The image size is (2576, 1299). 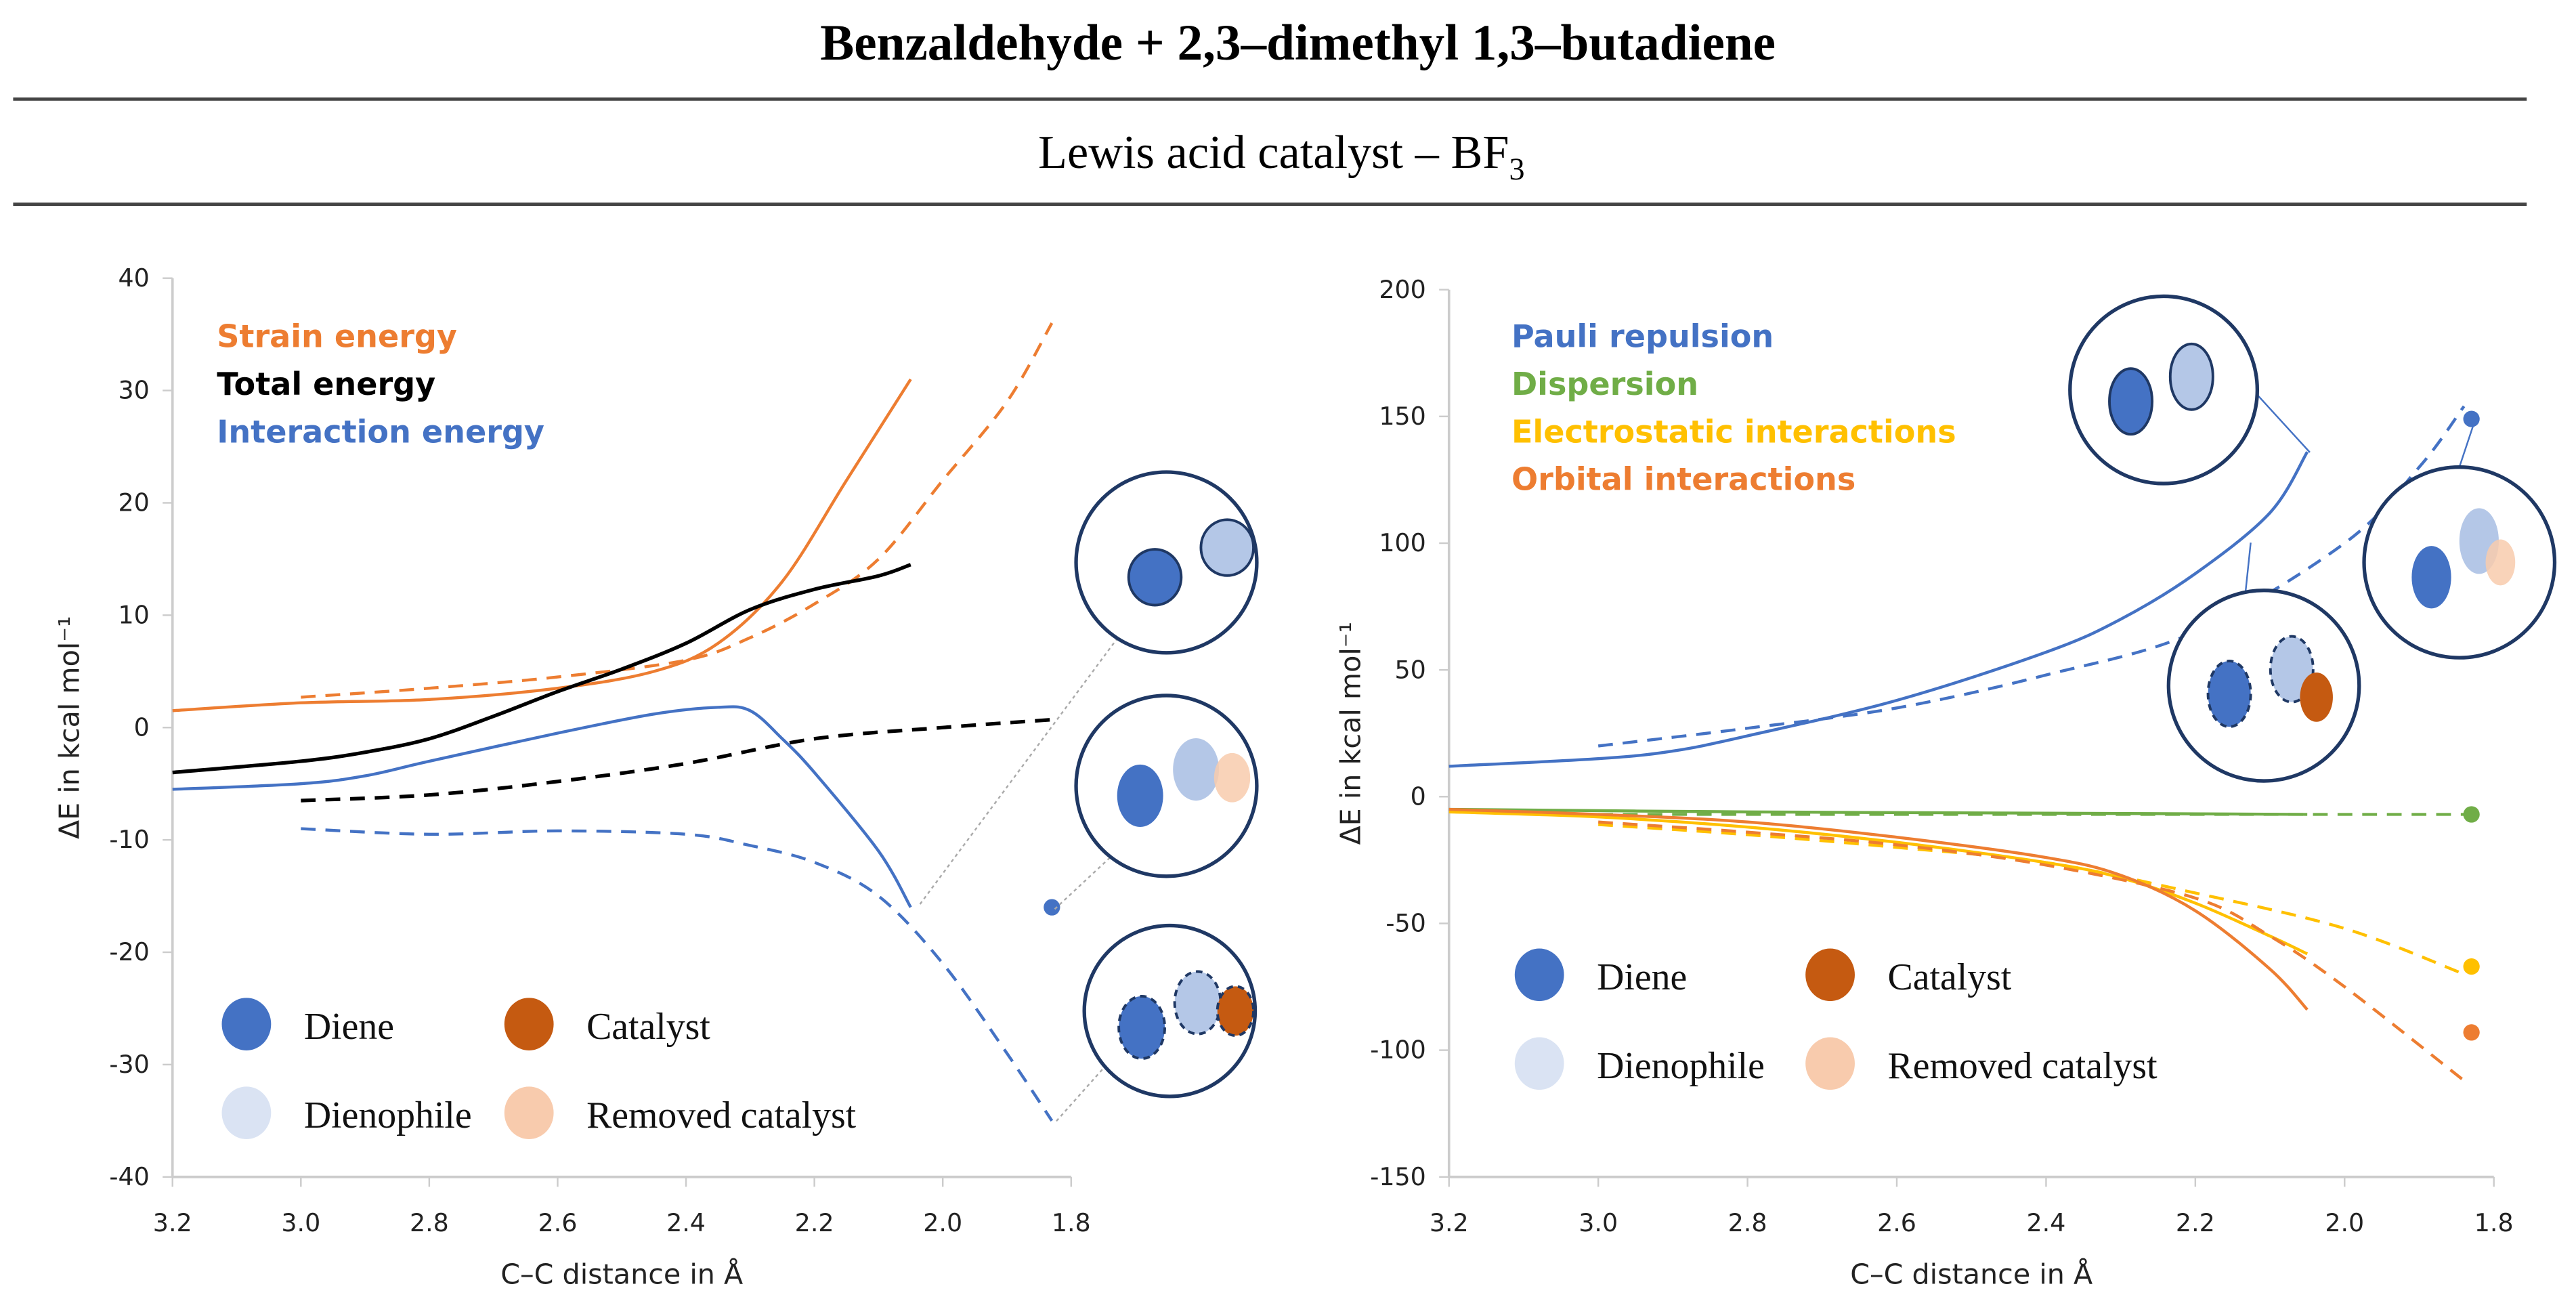 What do you see at coordinates (337, 336) in the screenshot?
I see `legend-entry: Strain energy` at bounding box center [337, 336].